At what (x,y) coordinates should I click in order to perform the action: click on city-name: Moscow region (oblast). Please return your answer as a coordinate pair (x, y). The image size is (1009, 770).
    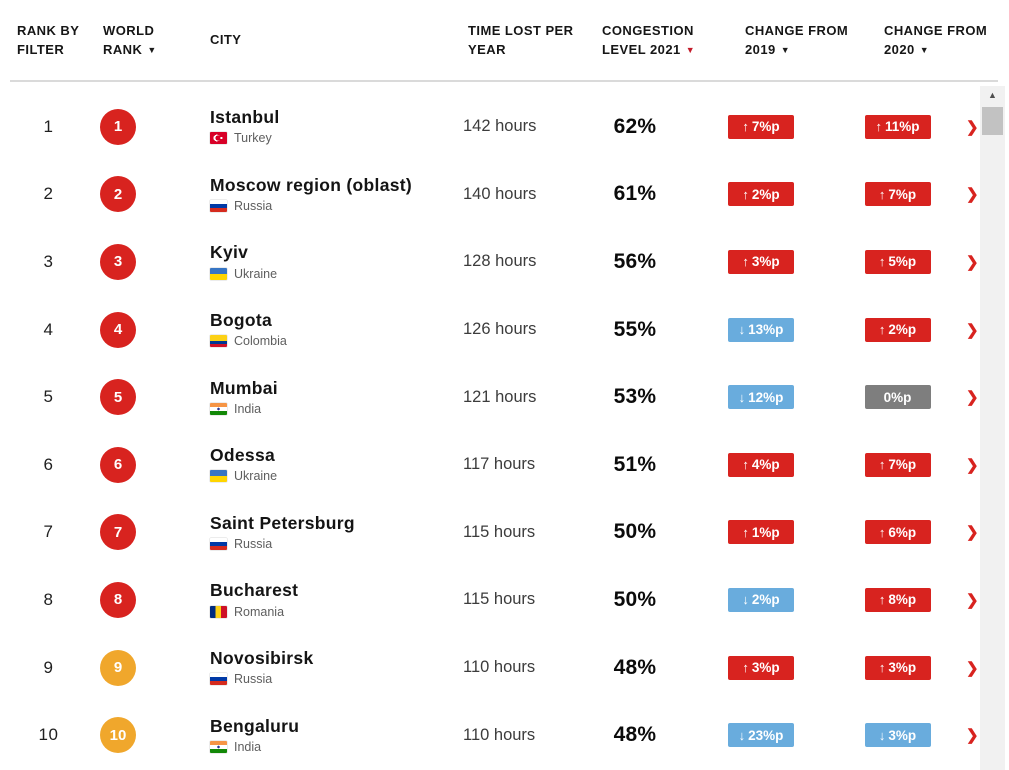
    Looking at the image, I should click on (311, 184).